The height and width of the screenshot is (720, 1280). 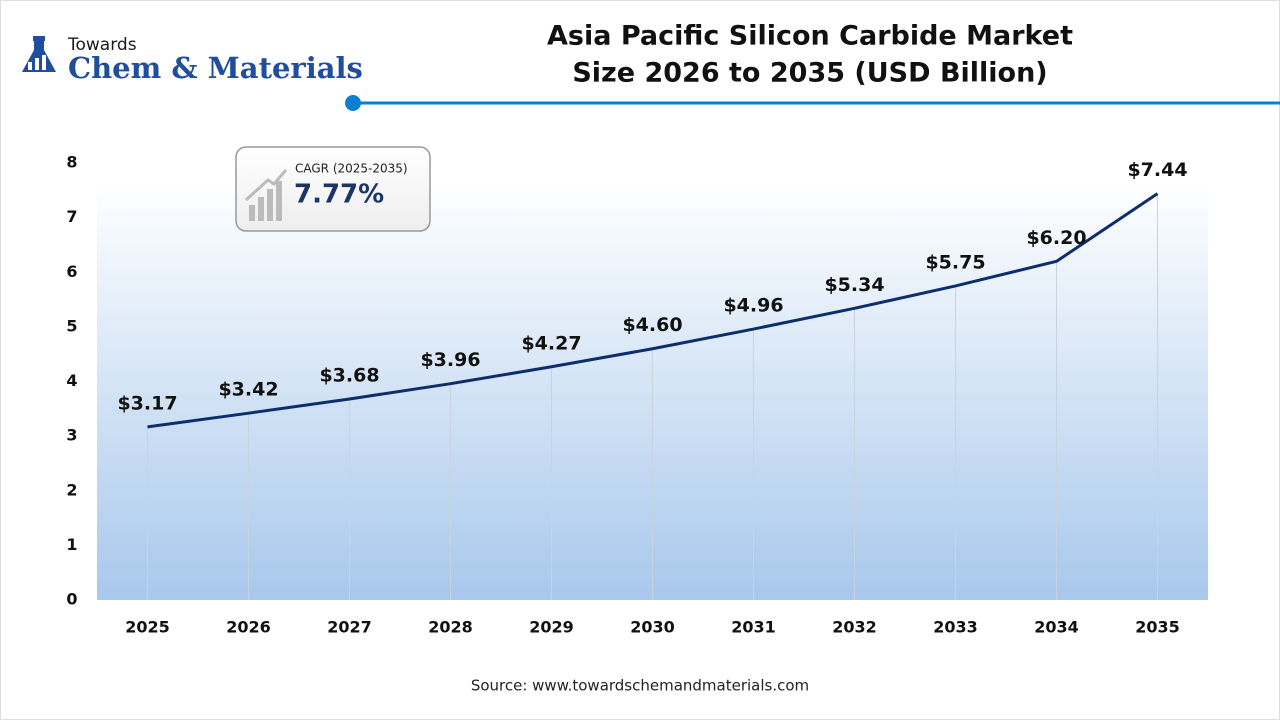 I want to click on x-tick-label: 2033, so click(x=955, y=627).